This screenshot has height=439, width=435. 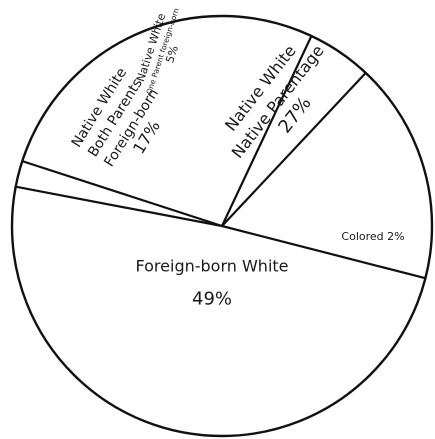 What do you see at coordinates (172, 54) in the screenshot?
I see `slice-label-line: 5%` at bounding box center [172, 54].